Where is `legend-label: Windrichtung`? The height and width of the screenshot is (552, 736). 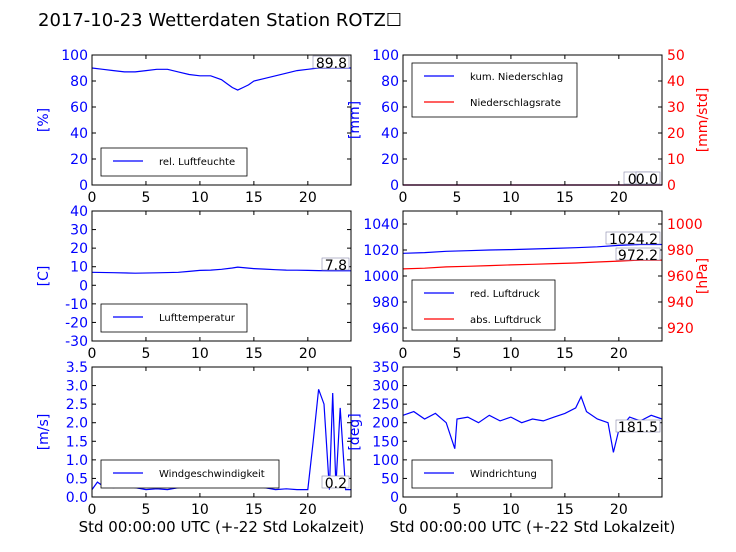 legend-label: Windrichtung is located at coordinates (503, 474).